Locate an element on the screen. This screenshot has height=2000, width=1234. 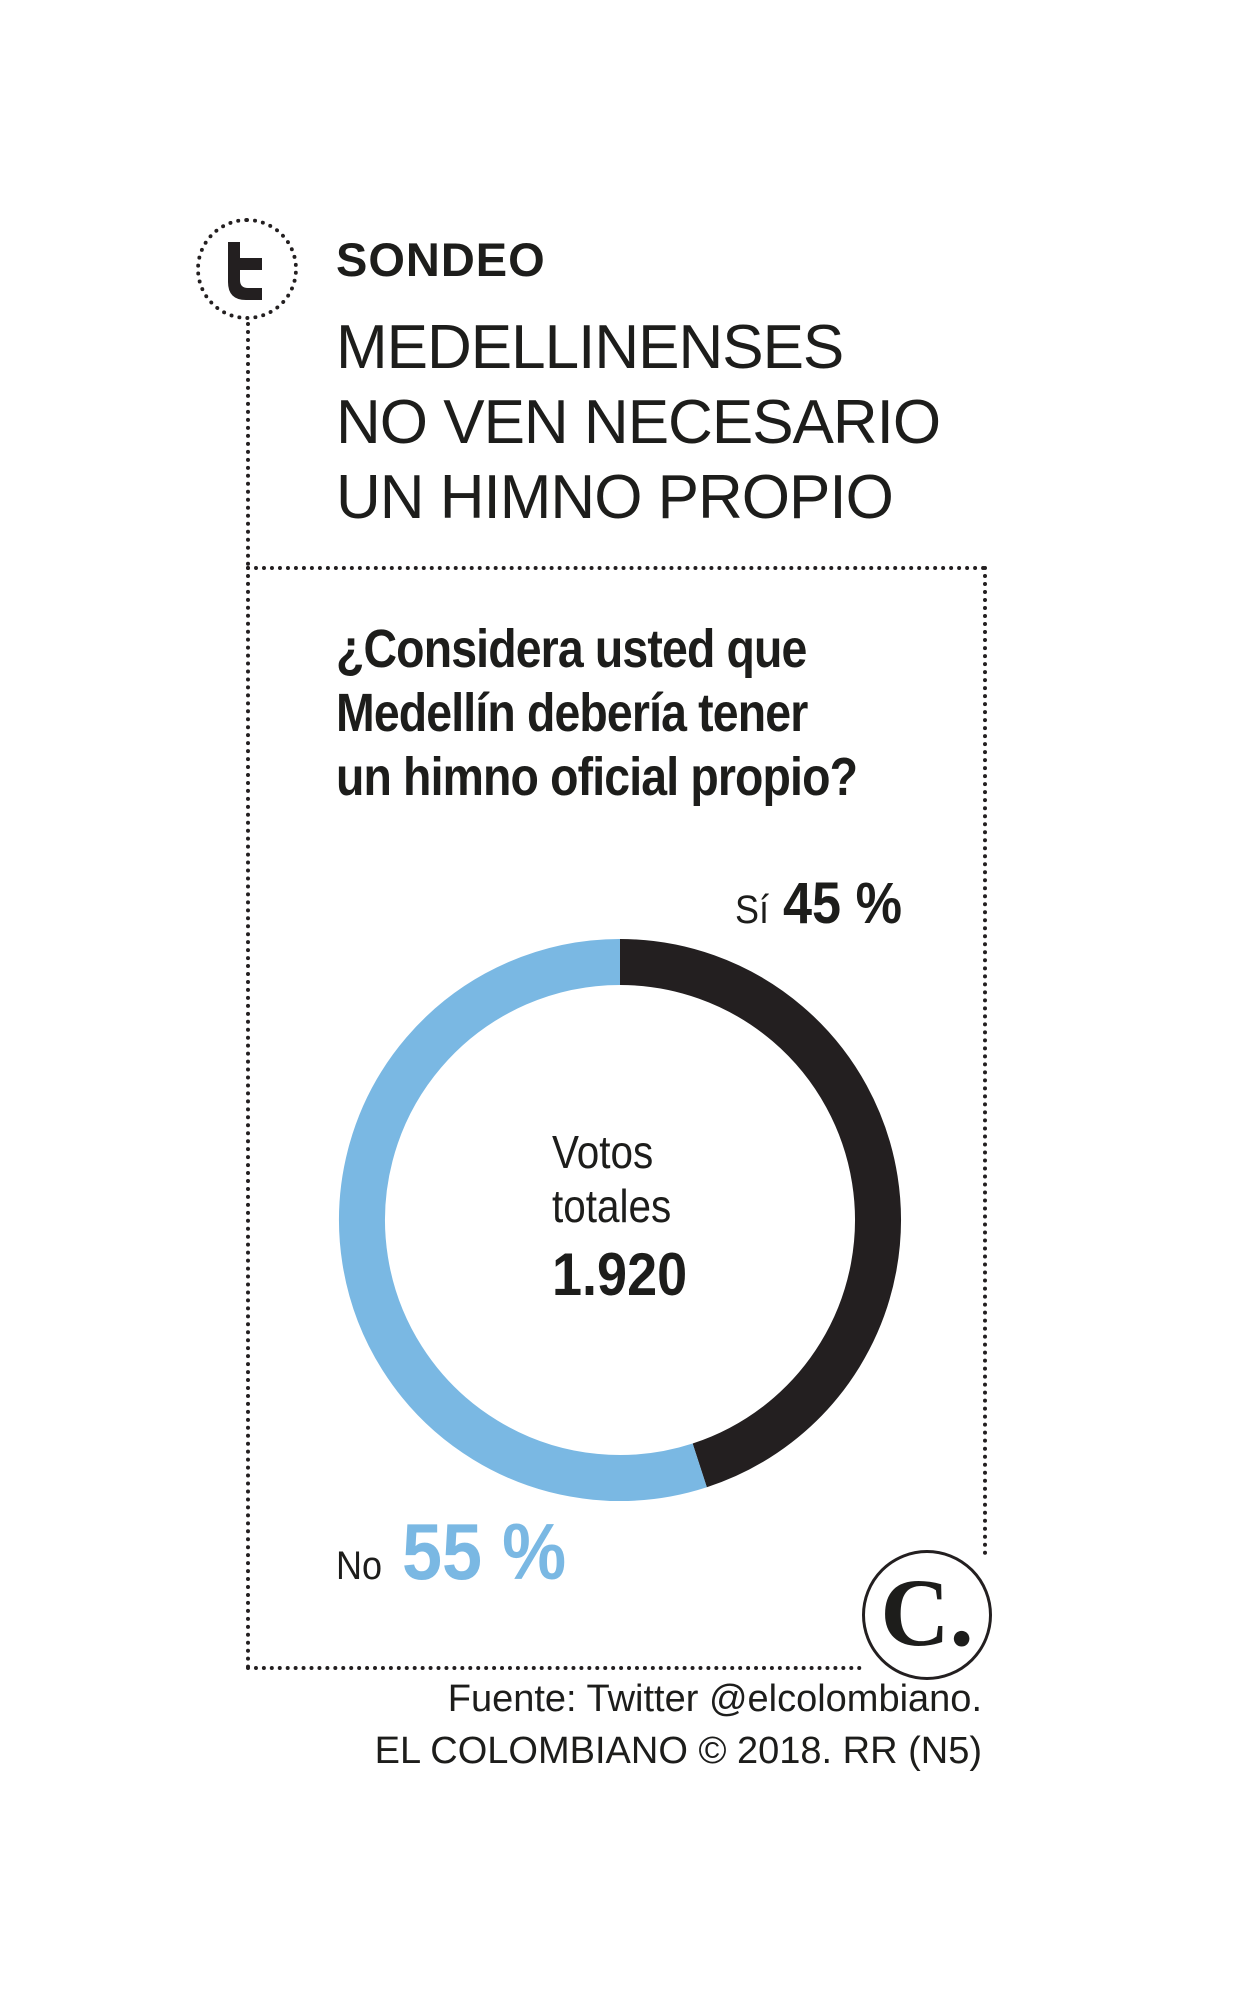
slice-value-si: 45 % is located at coordinates (843, 903).